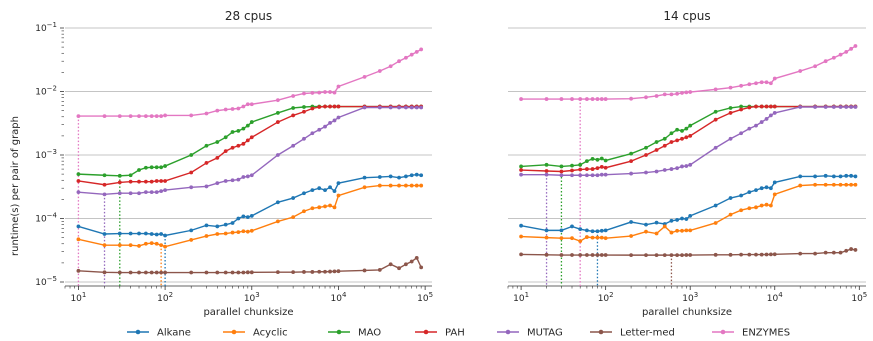  What do you see at coordinates (687, 312) in the screenshot?
I see `x-axis-label: parallel chunksize` at bounding box center [687, 312].